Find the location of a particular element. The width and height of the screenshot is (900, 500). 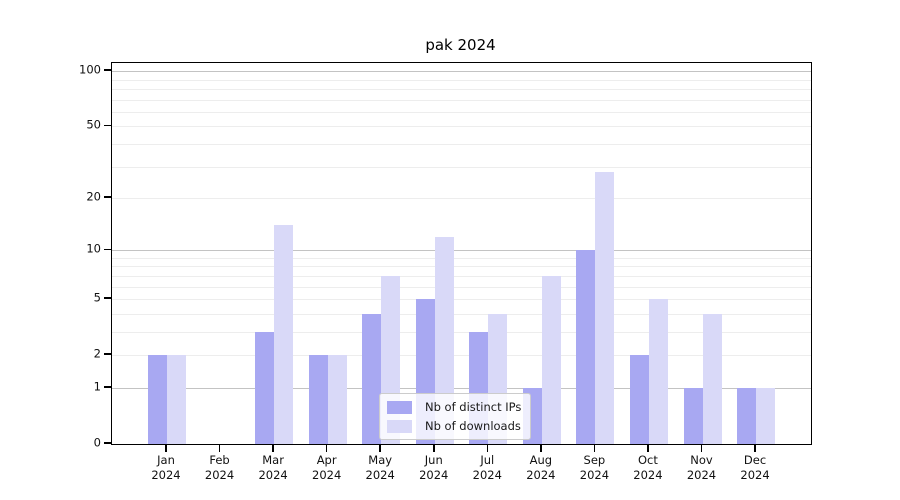

y-tick-label: 10 is located at coordinates (93, 248).